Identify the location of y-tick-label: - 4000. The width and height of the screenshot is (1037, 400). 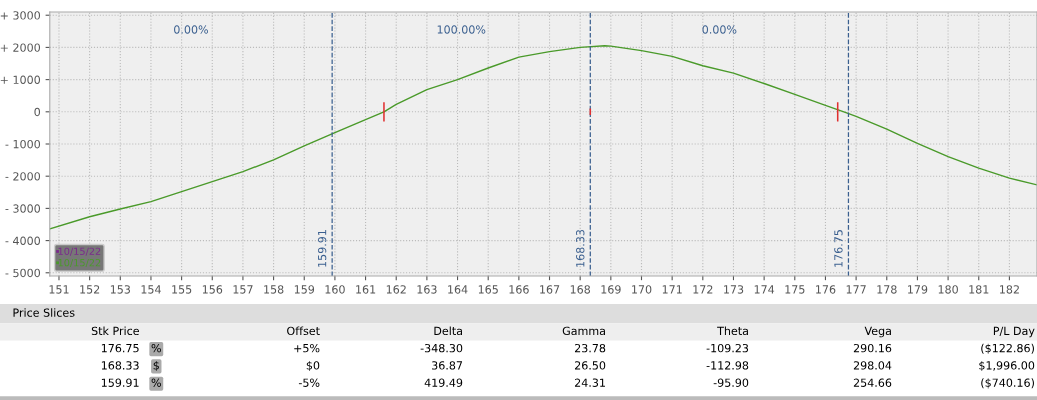
(23, 240).